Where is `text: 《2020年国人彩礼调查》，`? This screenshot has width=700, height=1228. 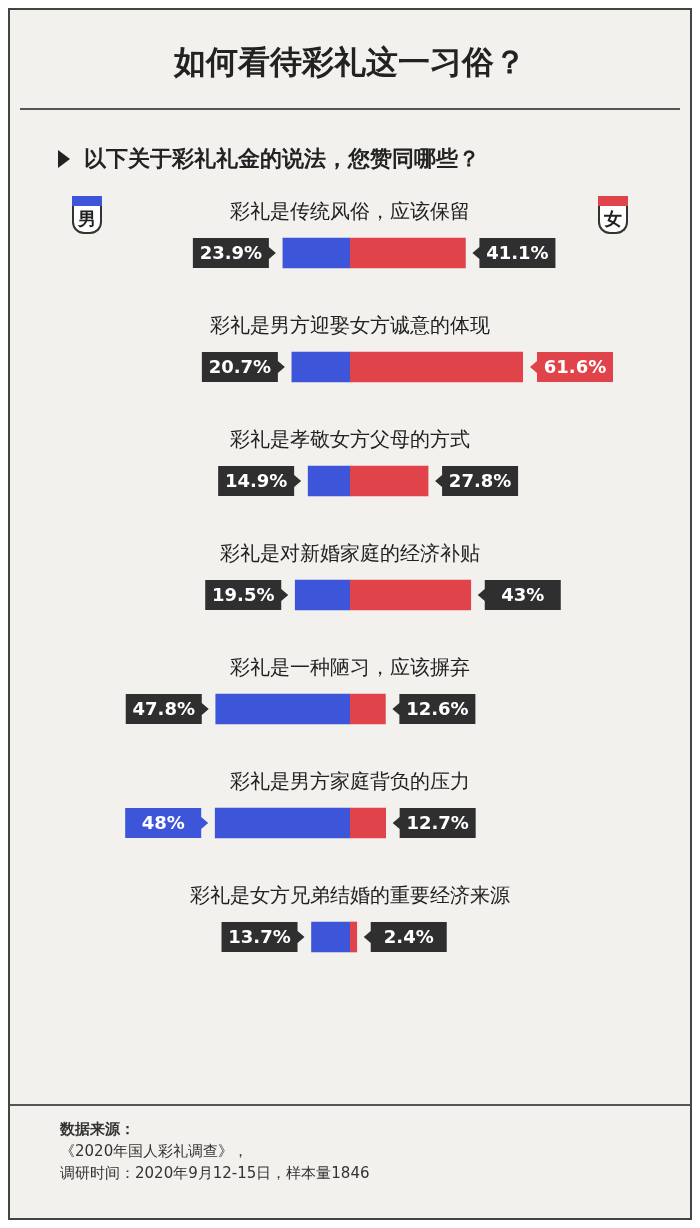
text: 《2020年国人彩礼调查》， is located at coordinates (155, 1151).